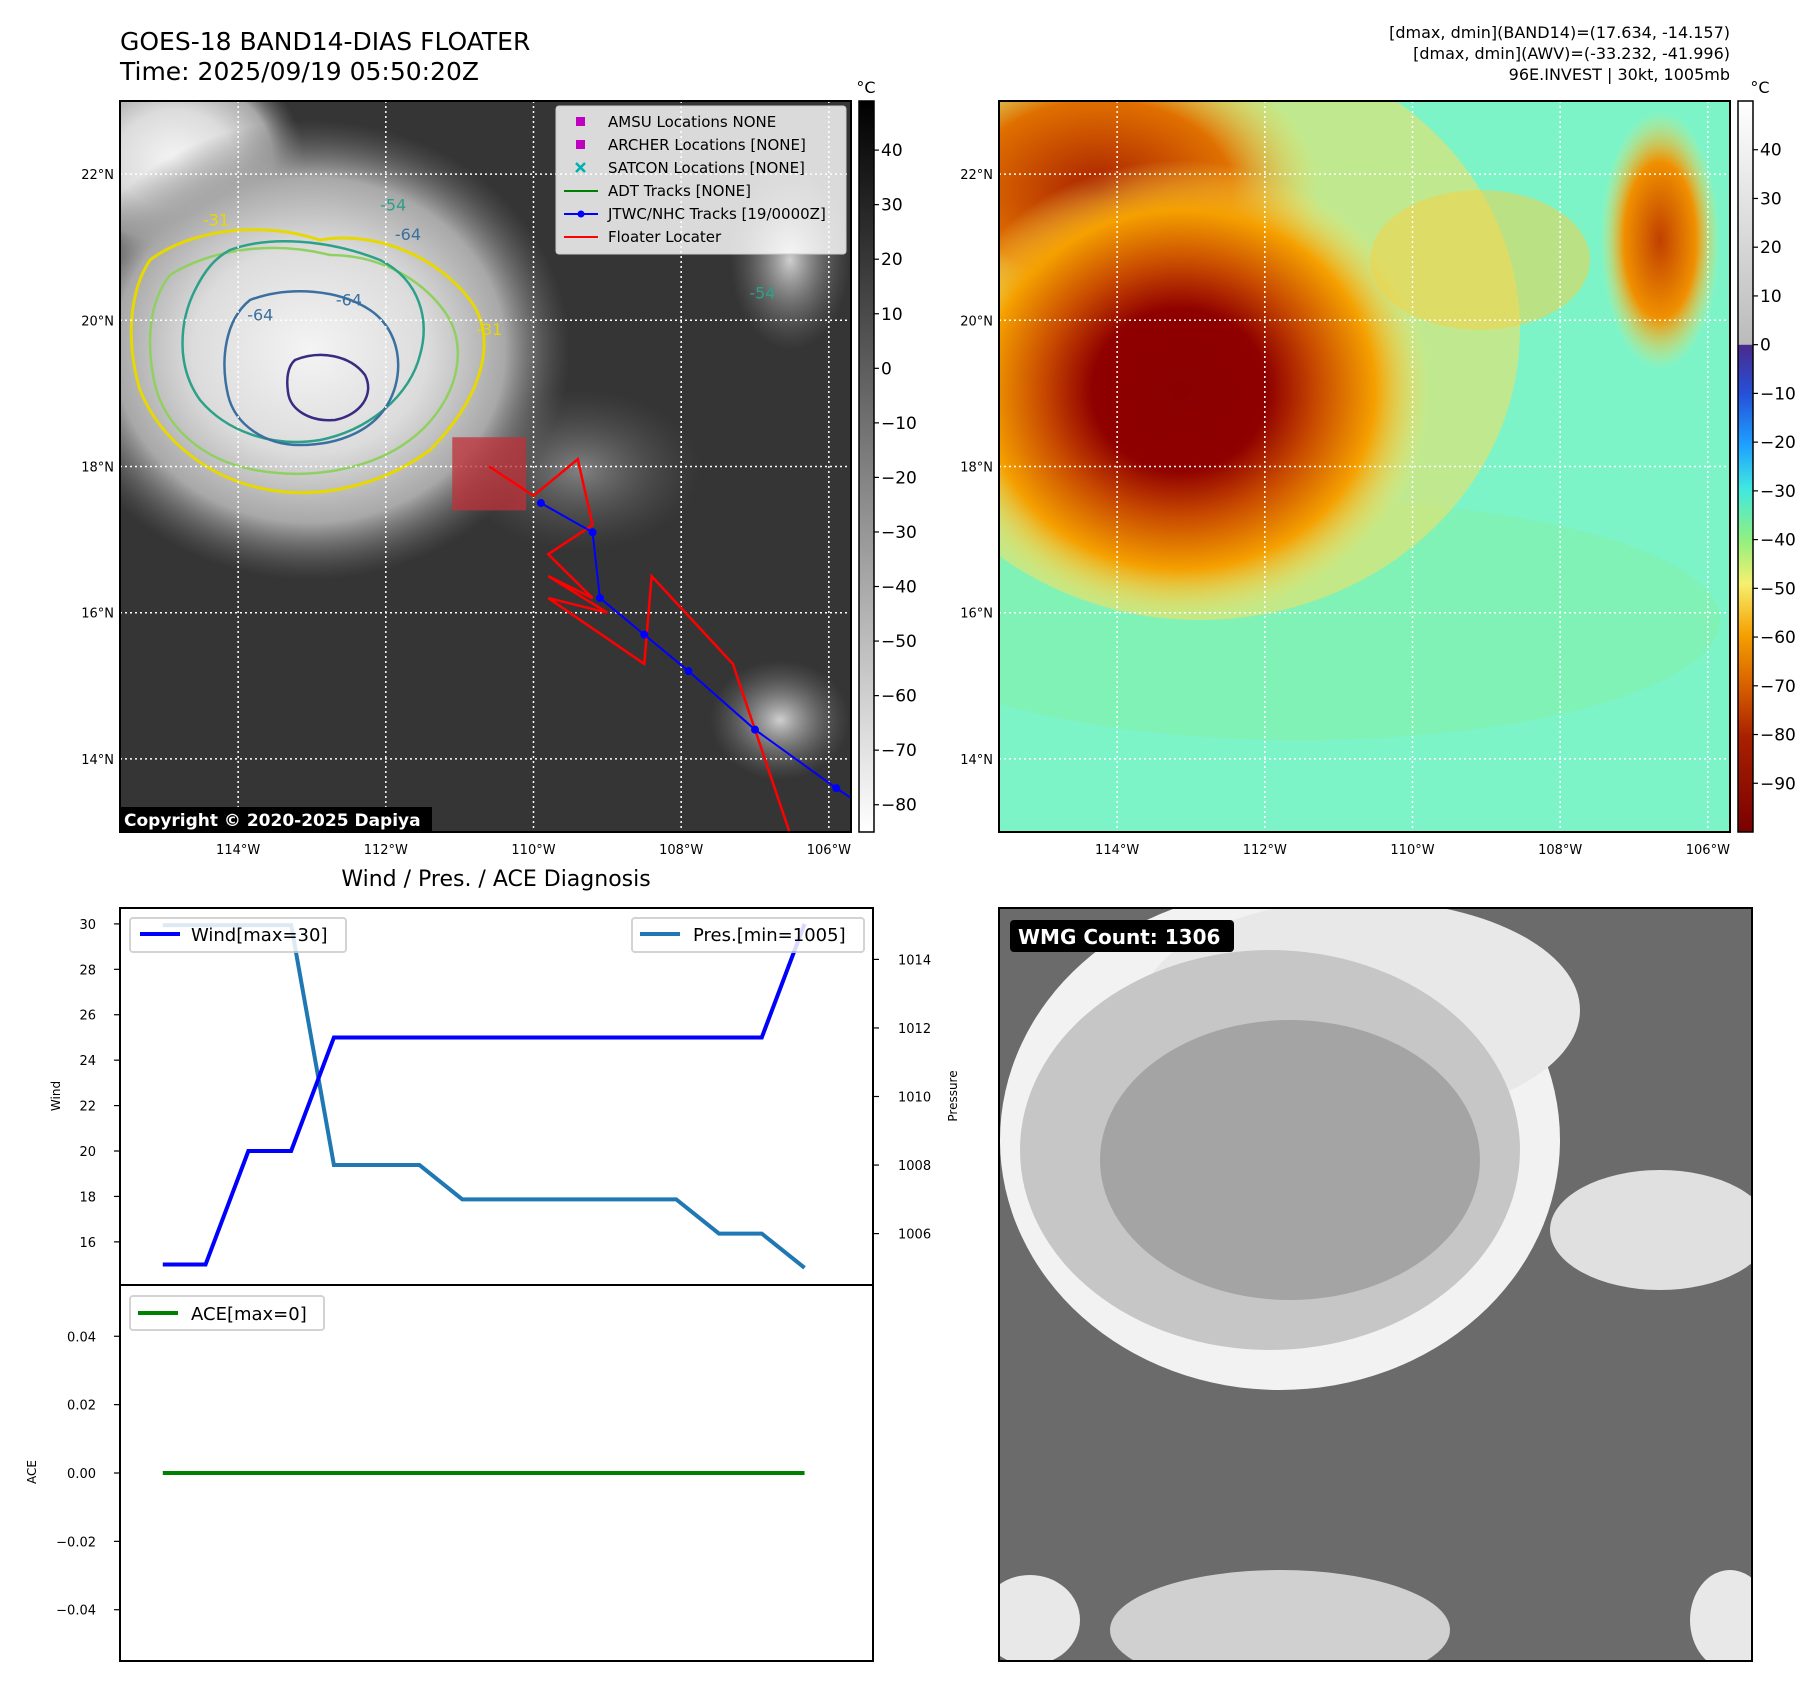 This screenshot has width=1813, height=1690. What do you see at coordinates (1778, 638) in the screenshot?
I see `awv-colorbar-label: −60` at bounding box center [1778, 638].